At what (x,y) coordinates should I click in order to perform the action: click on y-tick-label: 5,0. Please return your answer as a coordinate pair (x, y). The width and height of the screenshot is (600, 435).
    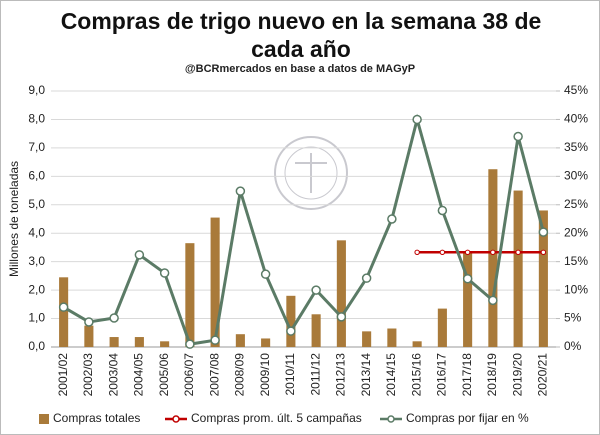
    Looking at the image, I should click on (36, 204).